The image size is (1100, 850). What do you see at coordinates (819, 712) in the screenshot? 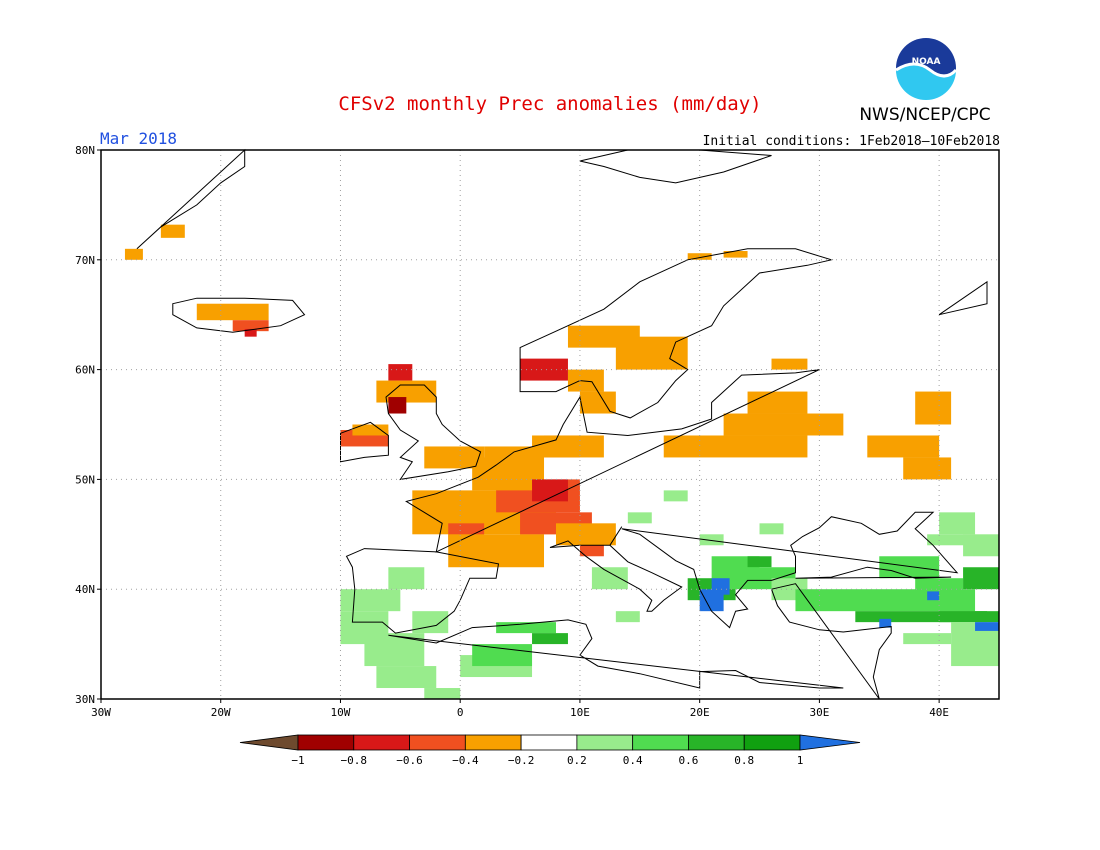
I see `longitude-label: 30E` at bounding box center [819, 712].